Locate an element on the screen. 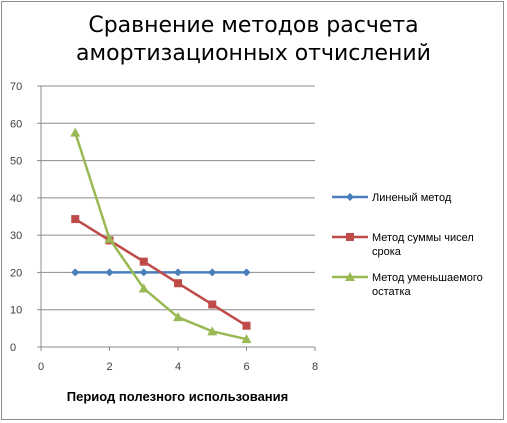 Image resolution: width=507 pixels, height=423 pixels. y-tick-label-10: 10 is located at coordinates (16, 311).